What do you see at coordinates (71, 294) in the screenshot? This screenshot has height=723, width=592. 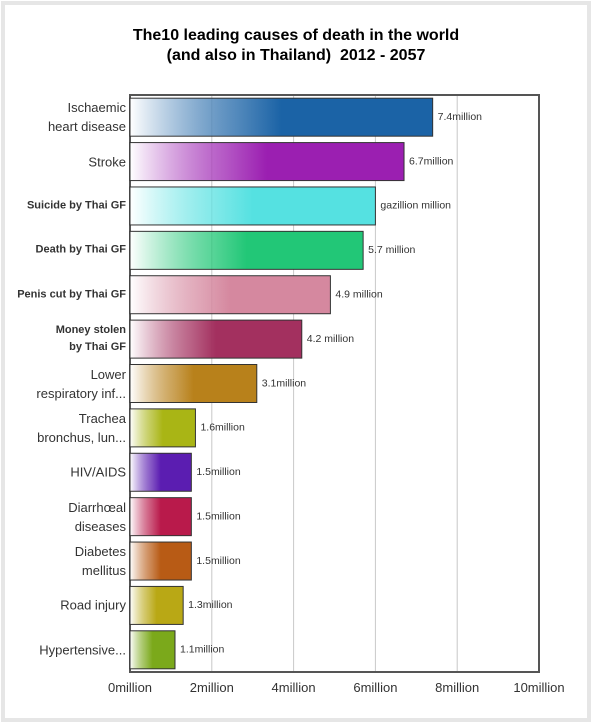 I see `y-tick-label: Penis cut by Thai GF` at bounding box center [71, 294].